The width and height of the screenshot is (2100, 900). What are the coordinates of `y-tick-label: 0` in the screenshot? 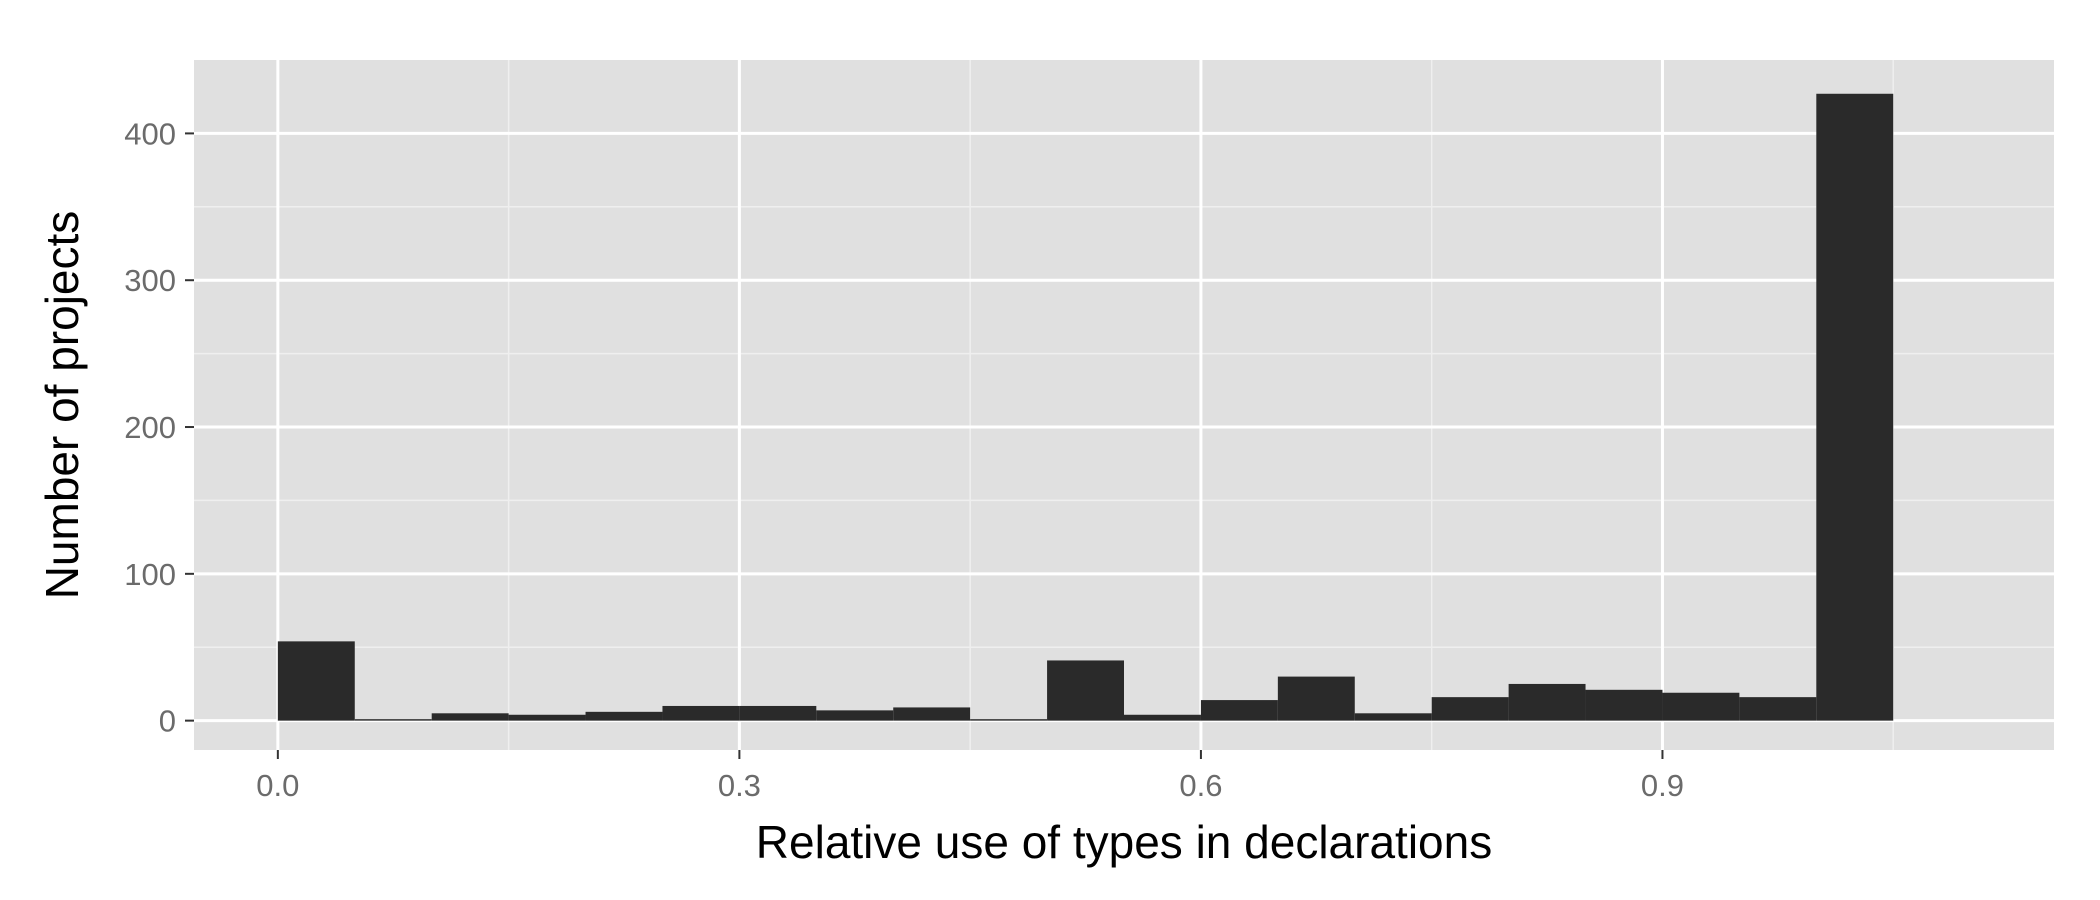 It's located at (167, 721).